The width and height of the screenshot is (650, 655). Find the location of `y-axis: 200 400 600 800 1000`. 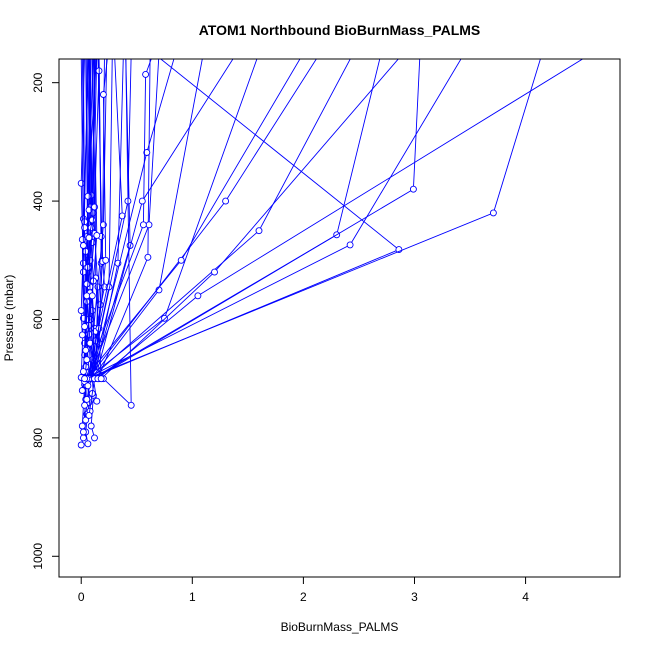

y-axis: 200 400 600 800 1000 is located at coordinates (45, 321).